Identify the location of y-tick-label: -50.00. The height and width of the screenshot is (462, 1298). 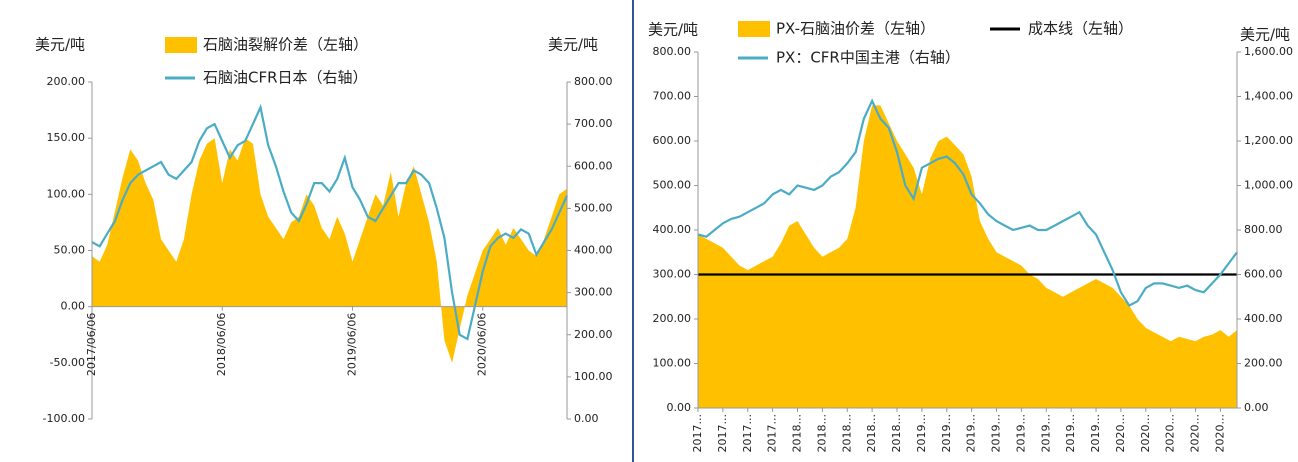
(67, 362).